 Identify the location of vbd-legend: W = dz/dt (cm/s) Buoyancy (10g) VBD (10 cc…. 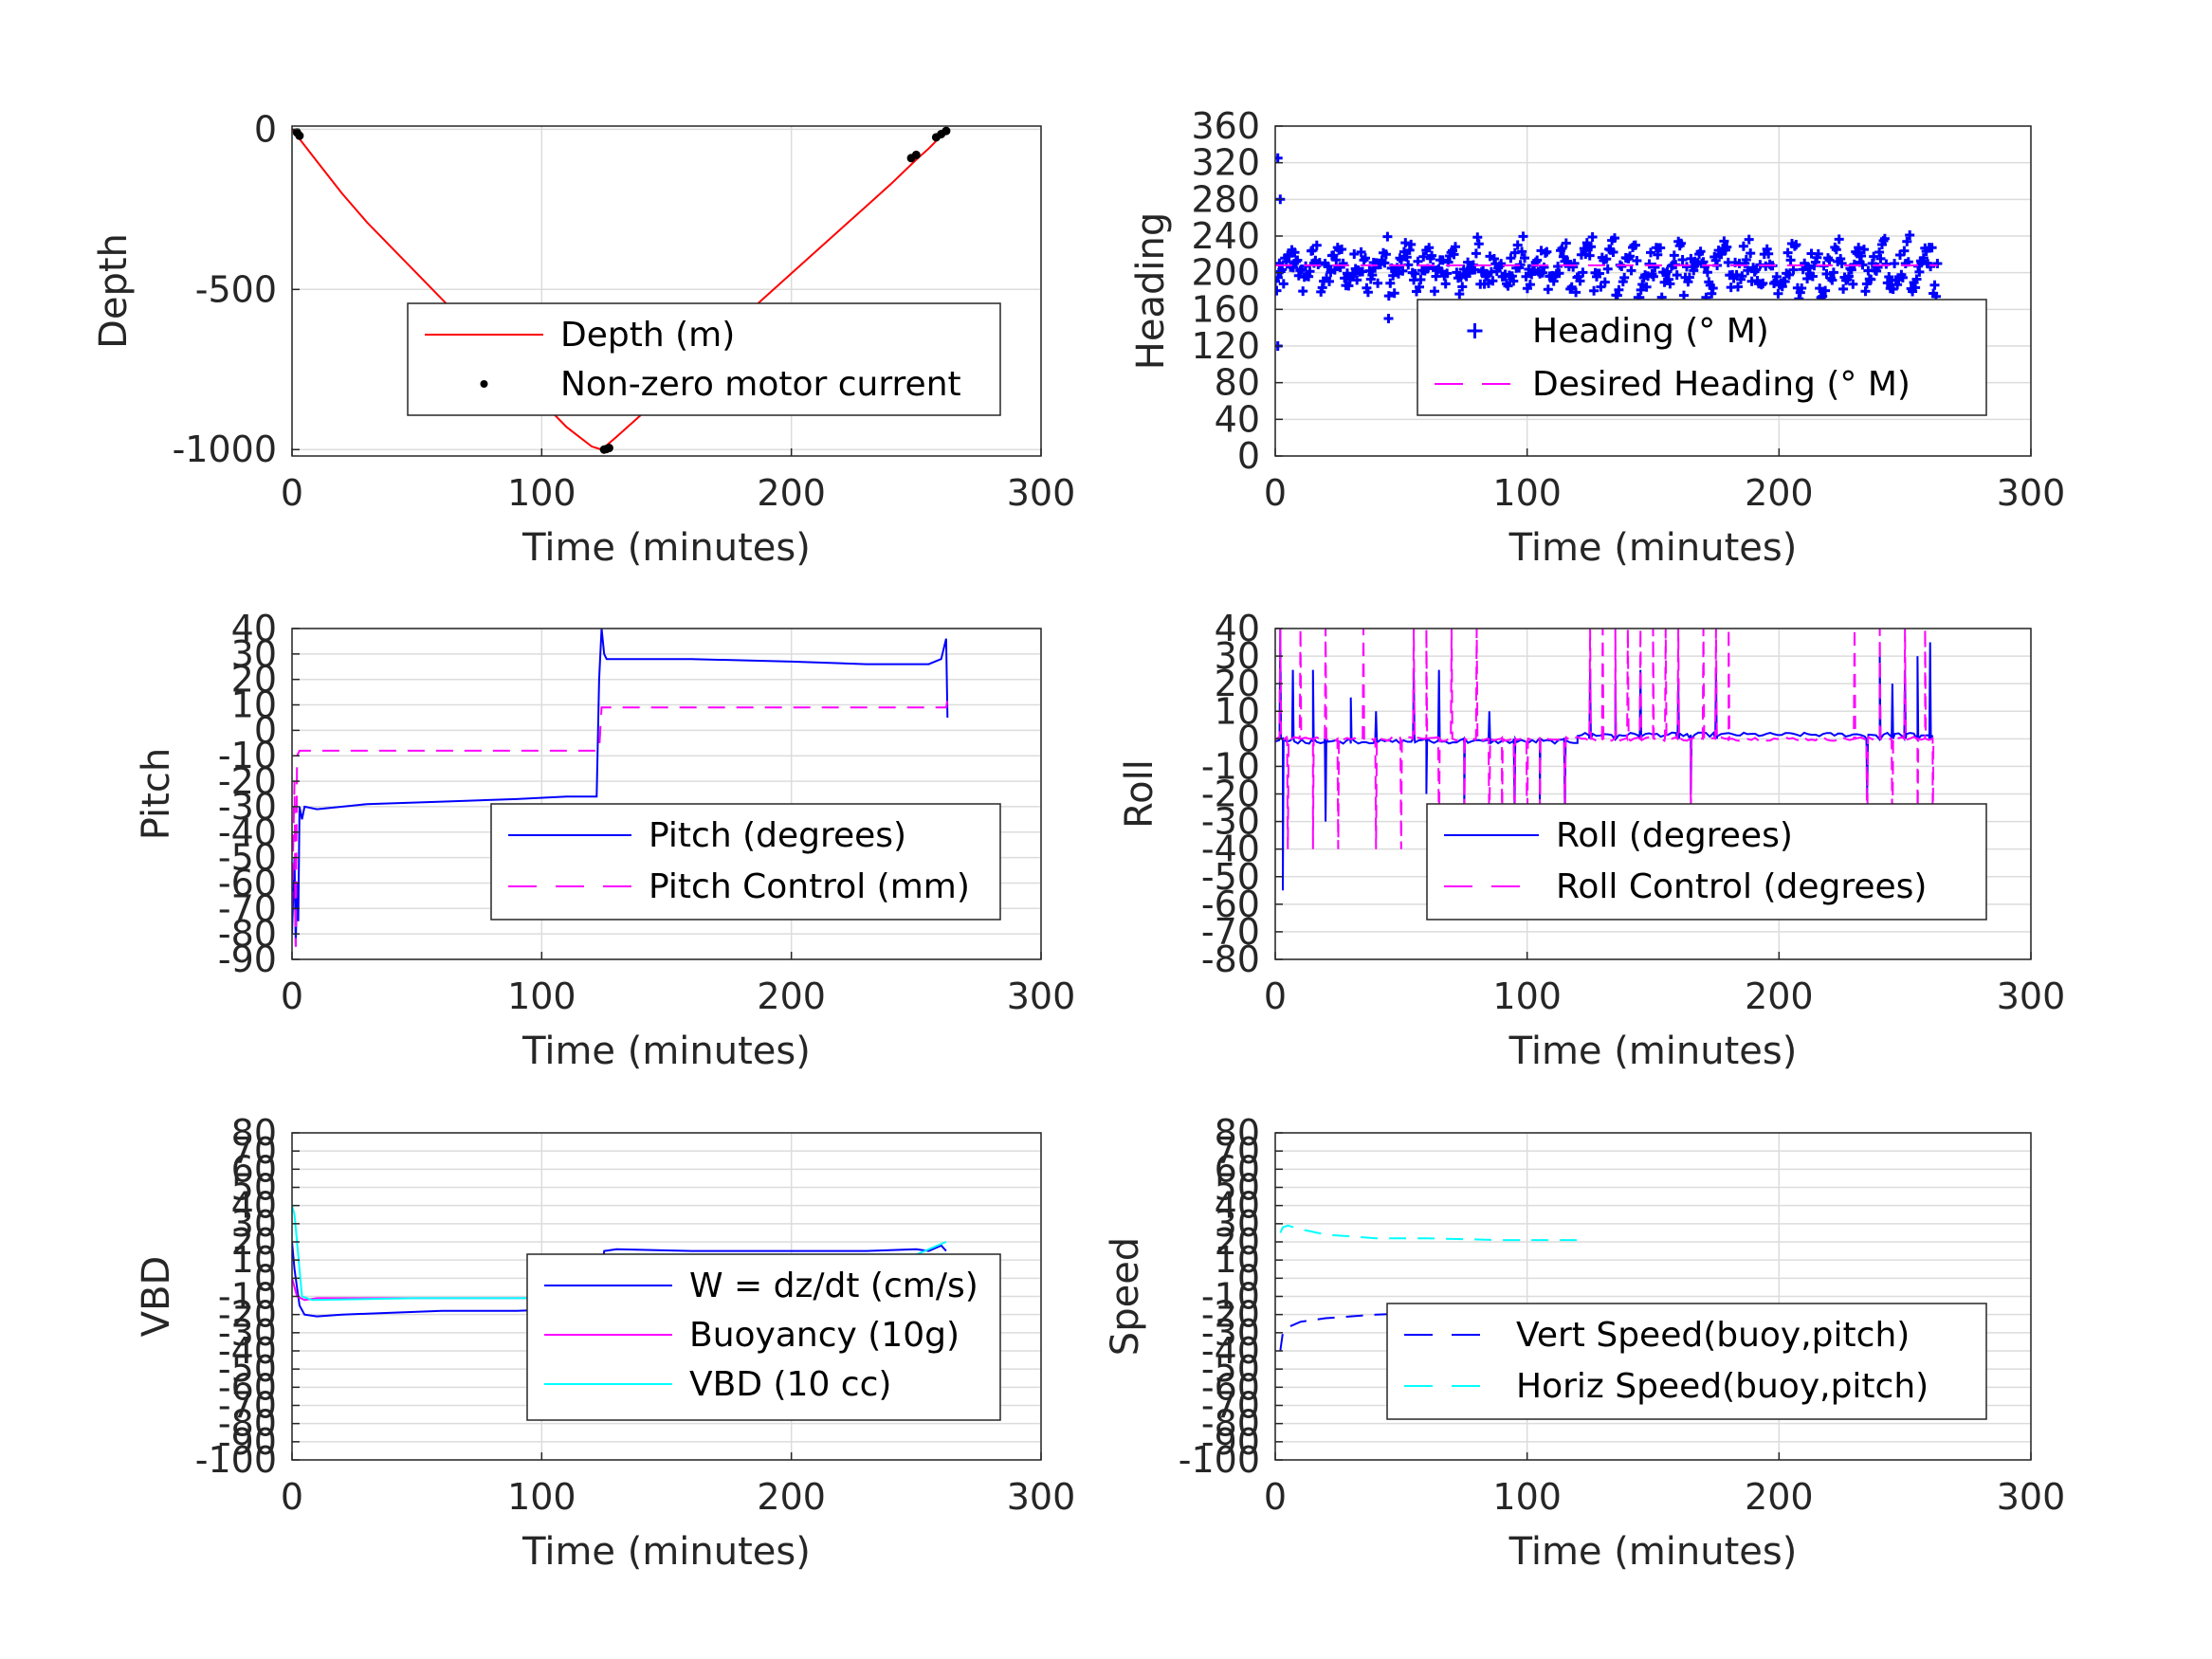
(763, 1337).